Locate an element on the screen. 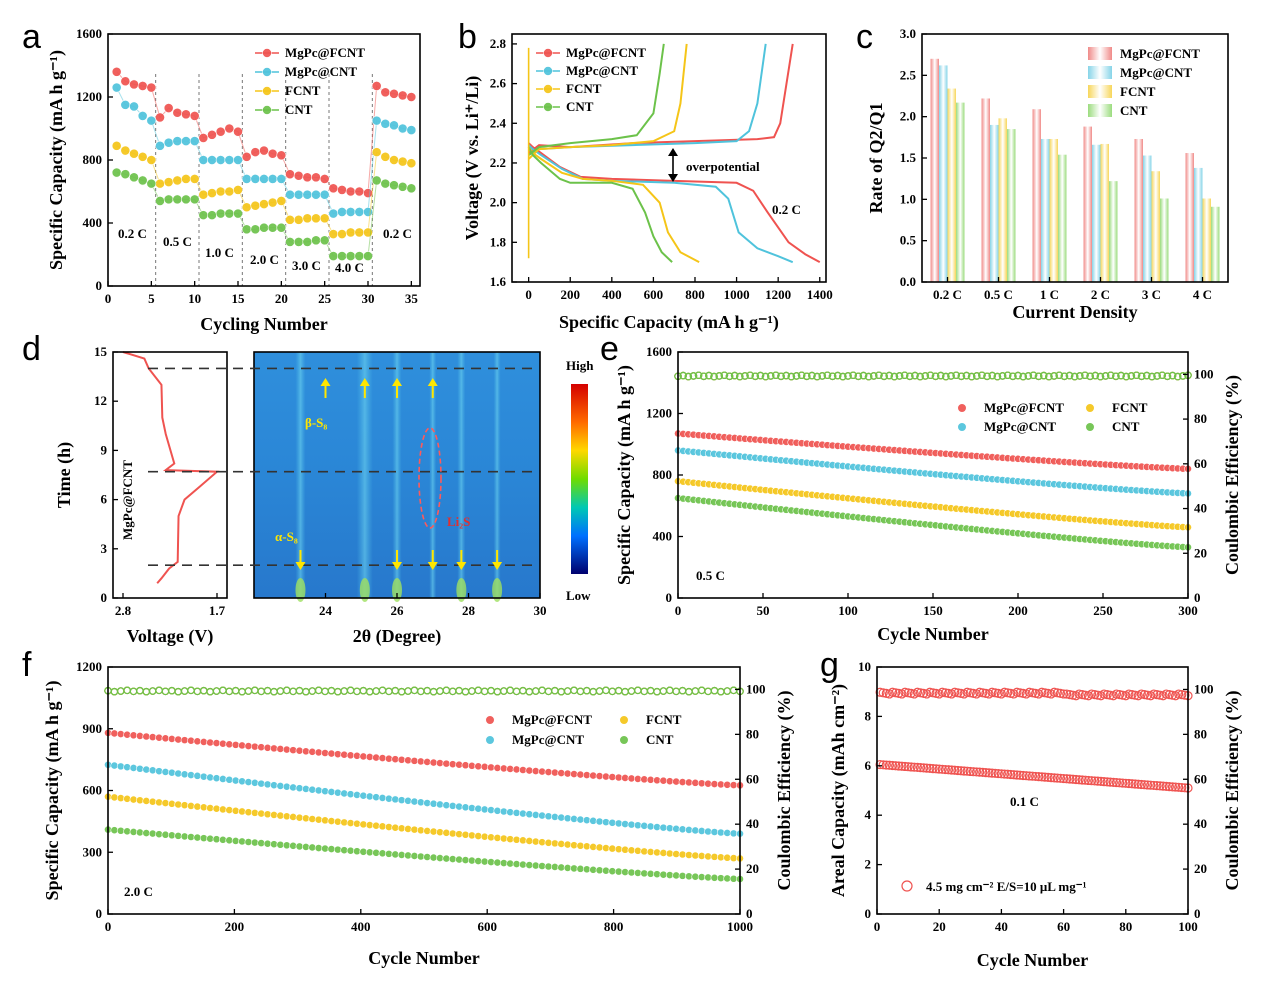 The width and height of the screenshot is (1269, 990). curve-charge is located at coordinates (596, 99).